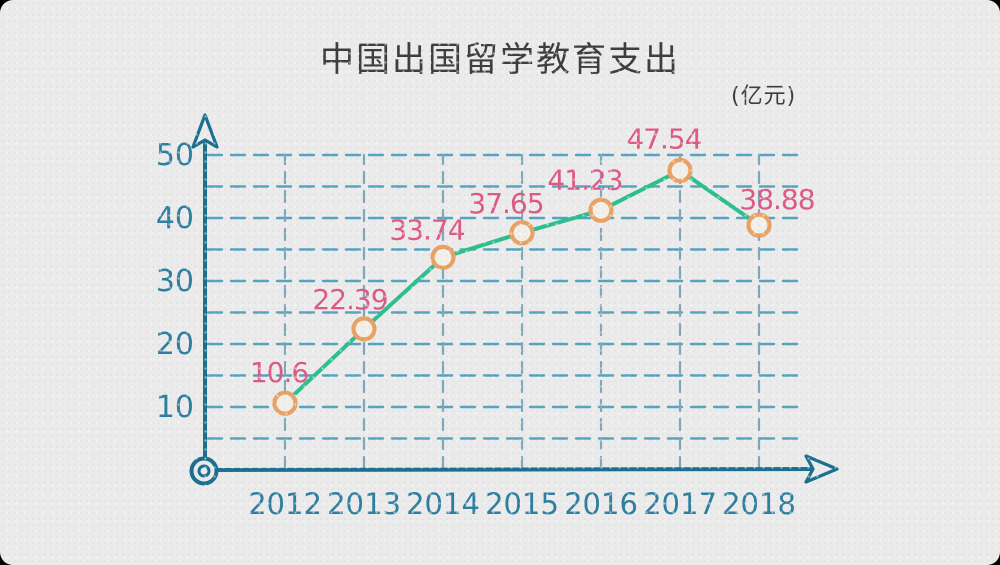 Image resolution: width=1000 pixels, height=565 pixels. I want to click on data-point-label: 22.39, so click(349, 299).